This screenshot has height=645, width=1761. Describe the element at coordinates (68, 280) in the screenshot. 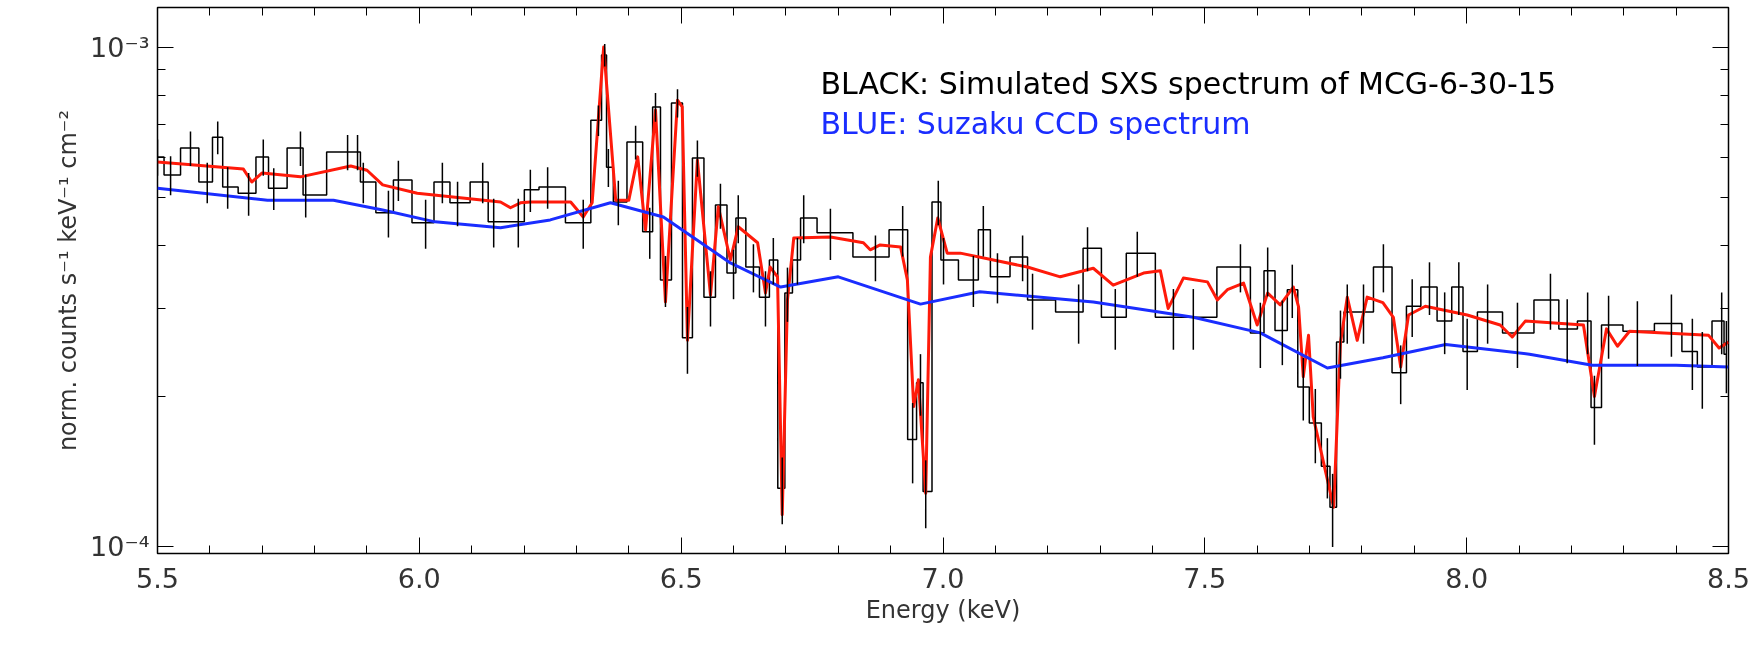

I see `y-axis-title: norm. counts s⁻¹ keV⁻¹ cm⁻²` at that location.